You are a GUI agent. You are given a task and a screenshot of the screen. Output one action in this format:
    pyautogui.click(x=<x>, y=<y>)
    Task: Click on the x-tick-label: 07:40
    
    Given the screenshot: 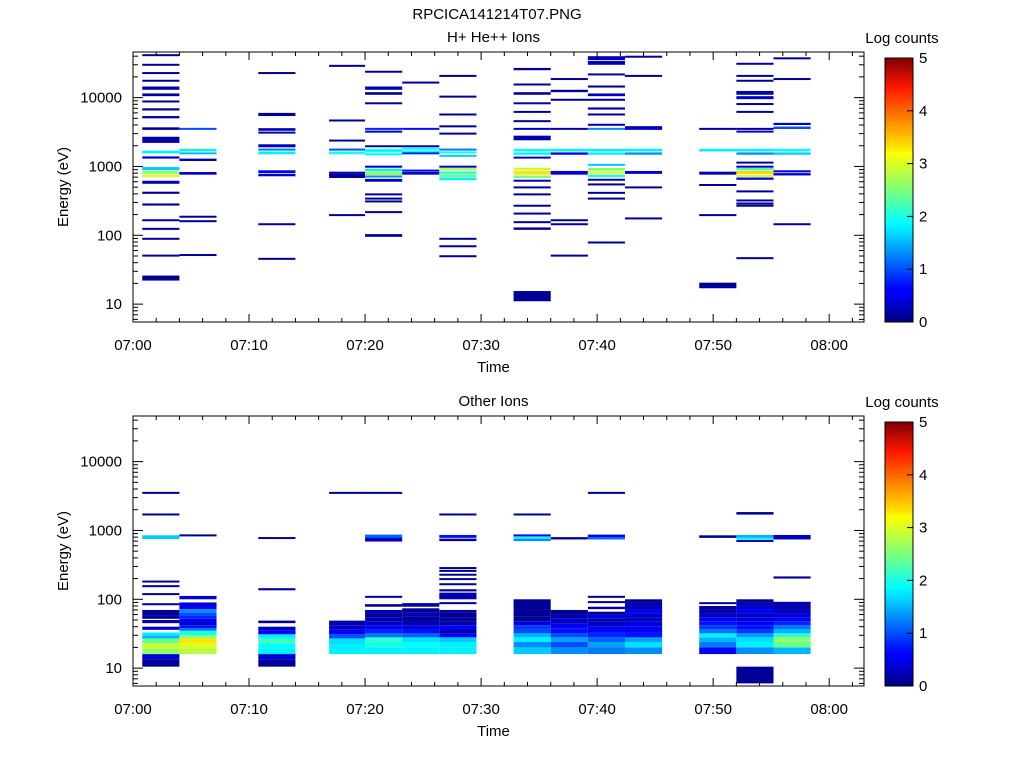 What is the action you would take?
    pyautogui.click(x=597, y=345)
    